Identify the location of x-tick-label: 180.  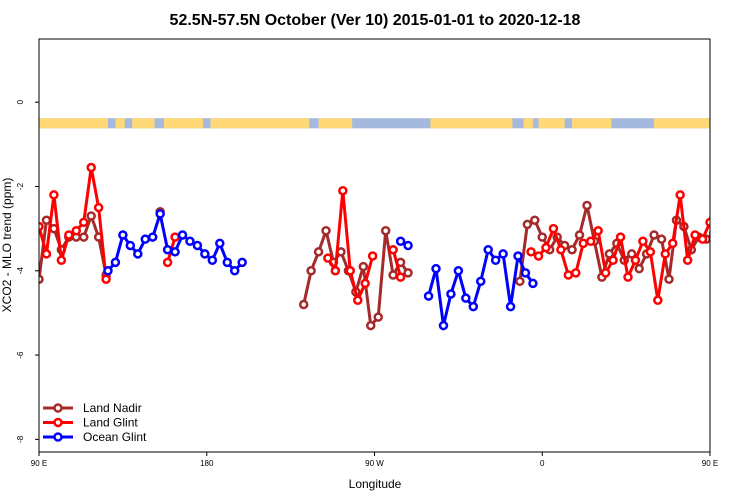
(207, 463).